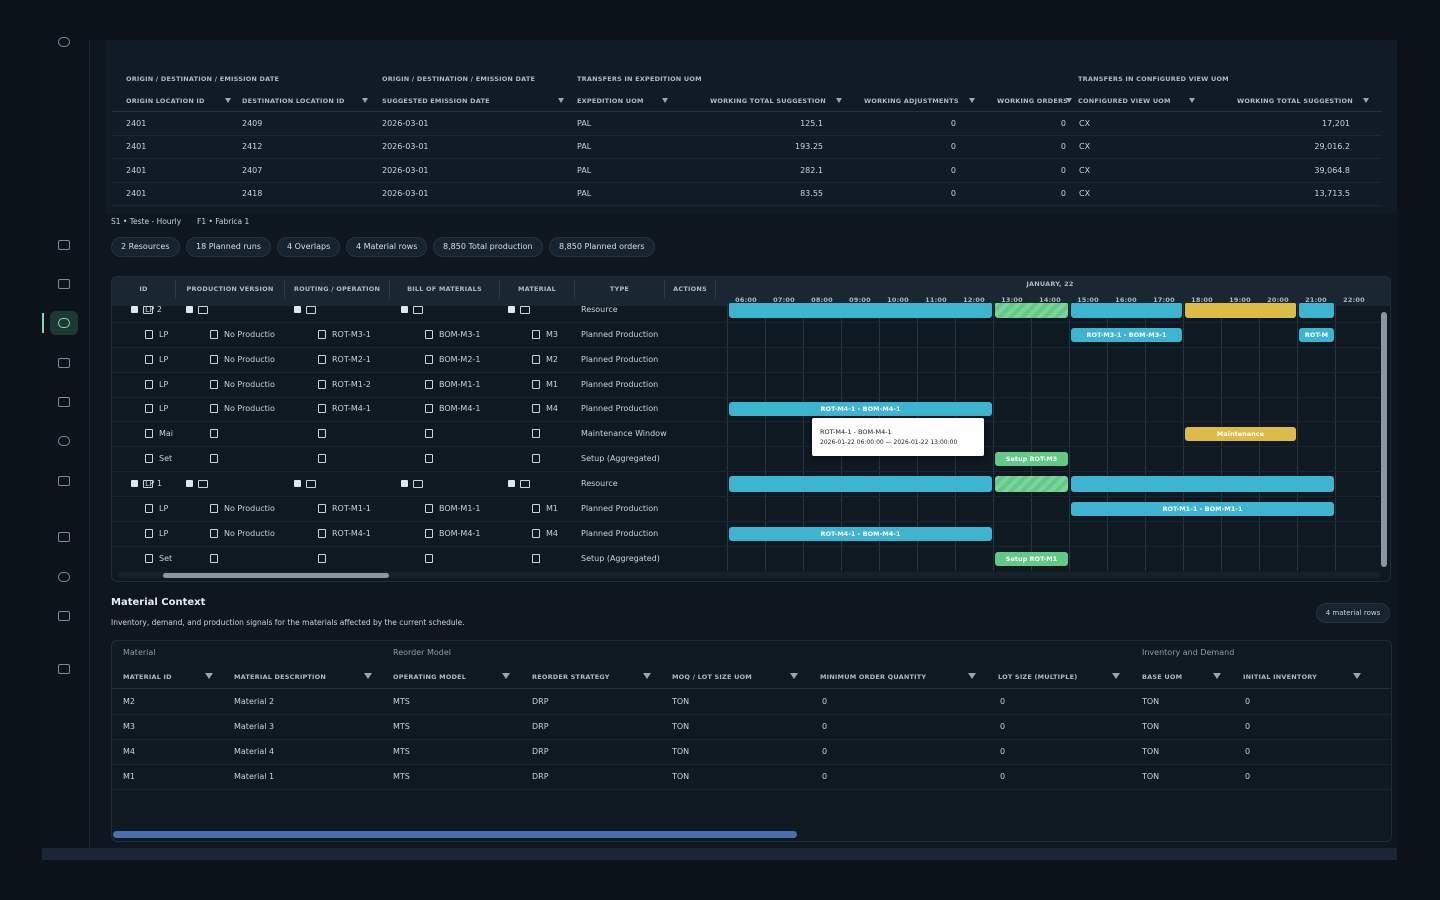 The width and height of the screenshot is (1440, 900). Describe the element at coordinates (43, 323) in the screenshot. I see `nav-indicator` at that location.